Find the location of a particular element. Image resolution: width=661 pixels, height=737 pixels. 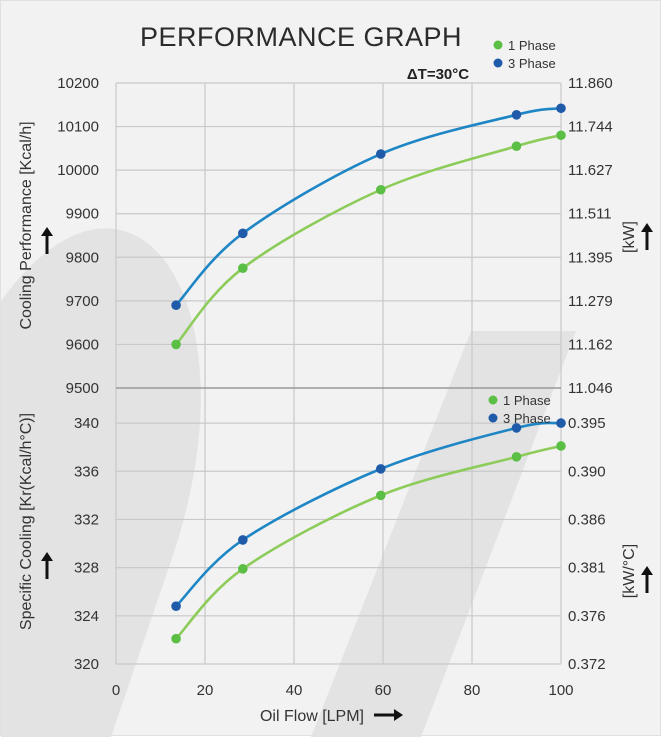

y-right-axis-label: [kW/°C] is located at coordinates (629, 571).